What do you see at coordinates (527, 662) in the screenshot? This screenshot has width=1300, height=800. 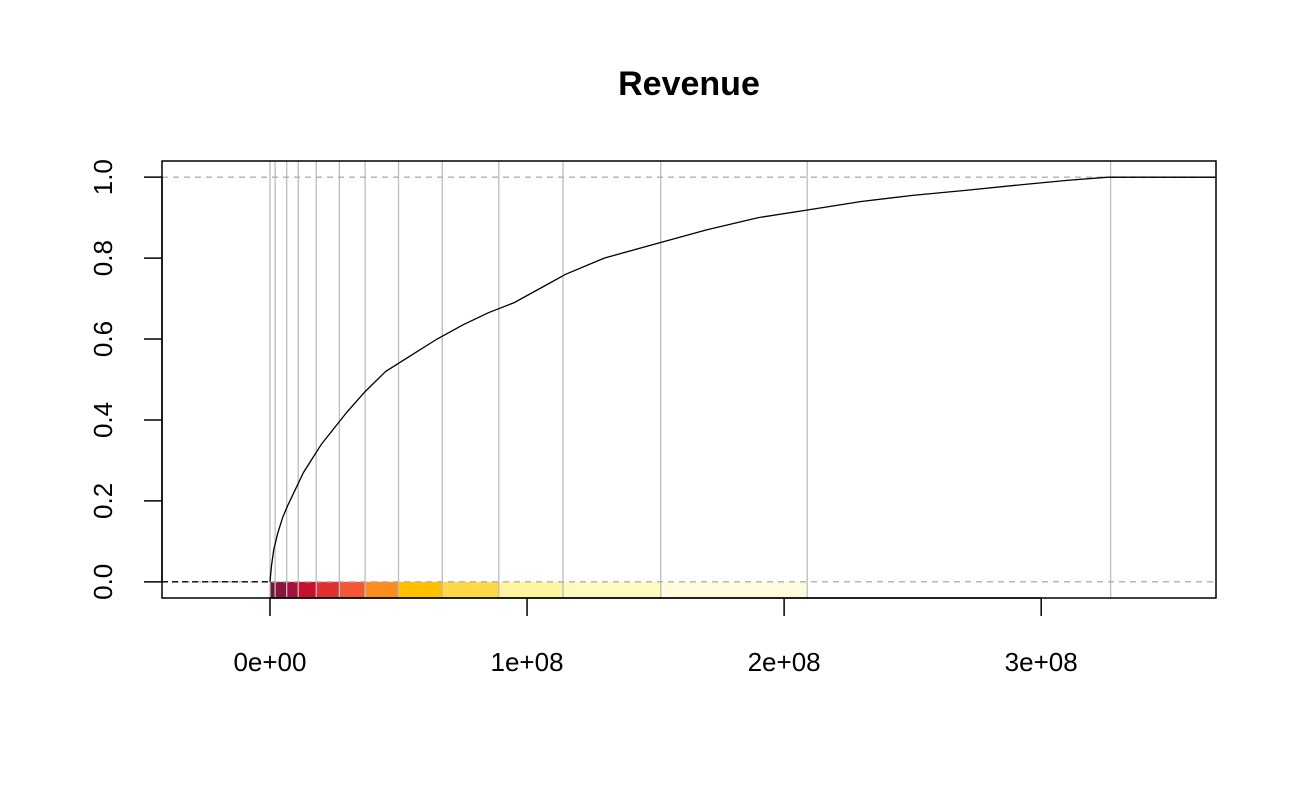 I see `x-tick-label: 1e+08` at bounding box center [527, 662].